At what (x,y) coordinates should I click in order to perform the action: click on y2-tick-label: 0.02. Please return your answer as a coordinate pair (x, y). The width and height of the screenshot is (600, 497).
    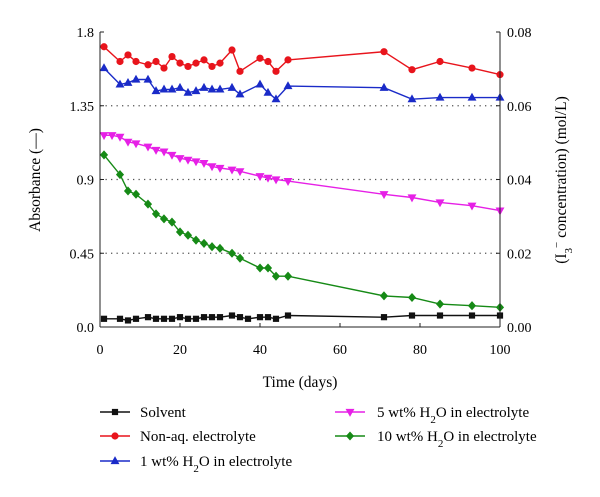
    Looking at the image, I should click on (519, 254).